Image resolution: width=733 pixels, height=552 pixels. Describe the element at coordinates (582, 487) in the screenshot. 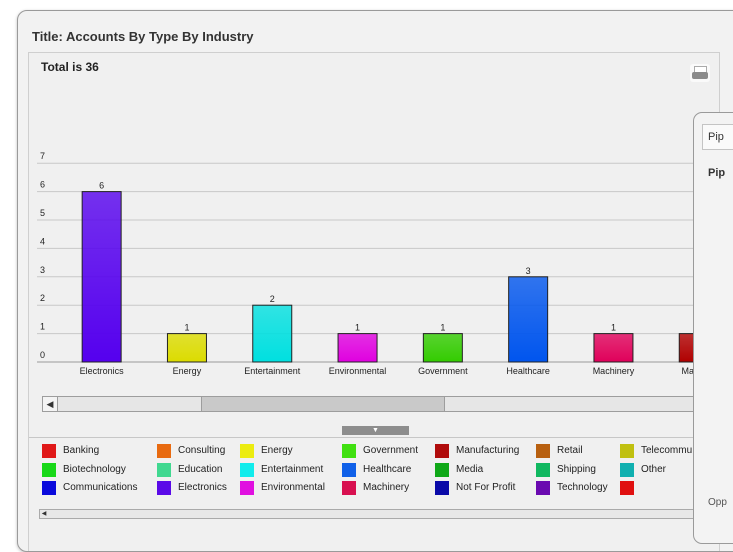

I see `legend-label: Technology` at that location.